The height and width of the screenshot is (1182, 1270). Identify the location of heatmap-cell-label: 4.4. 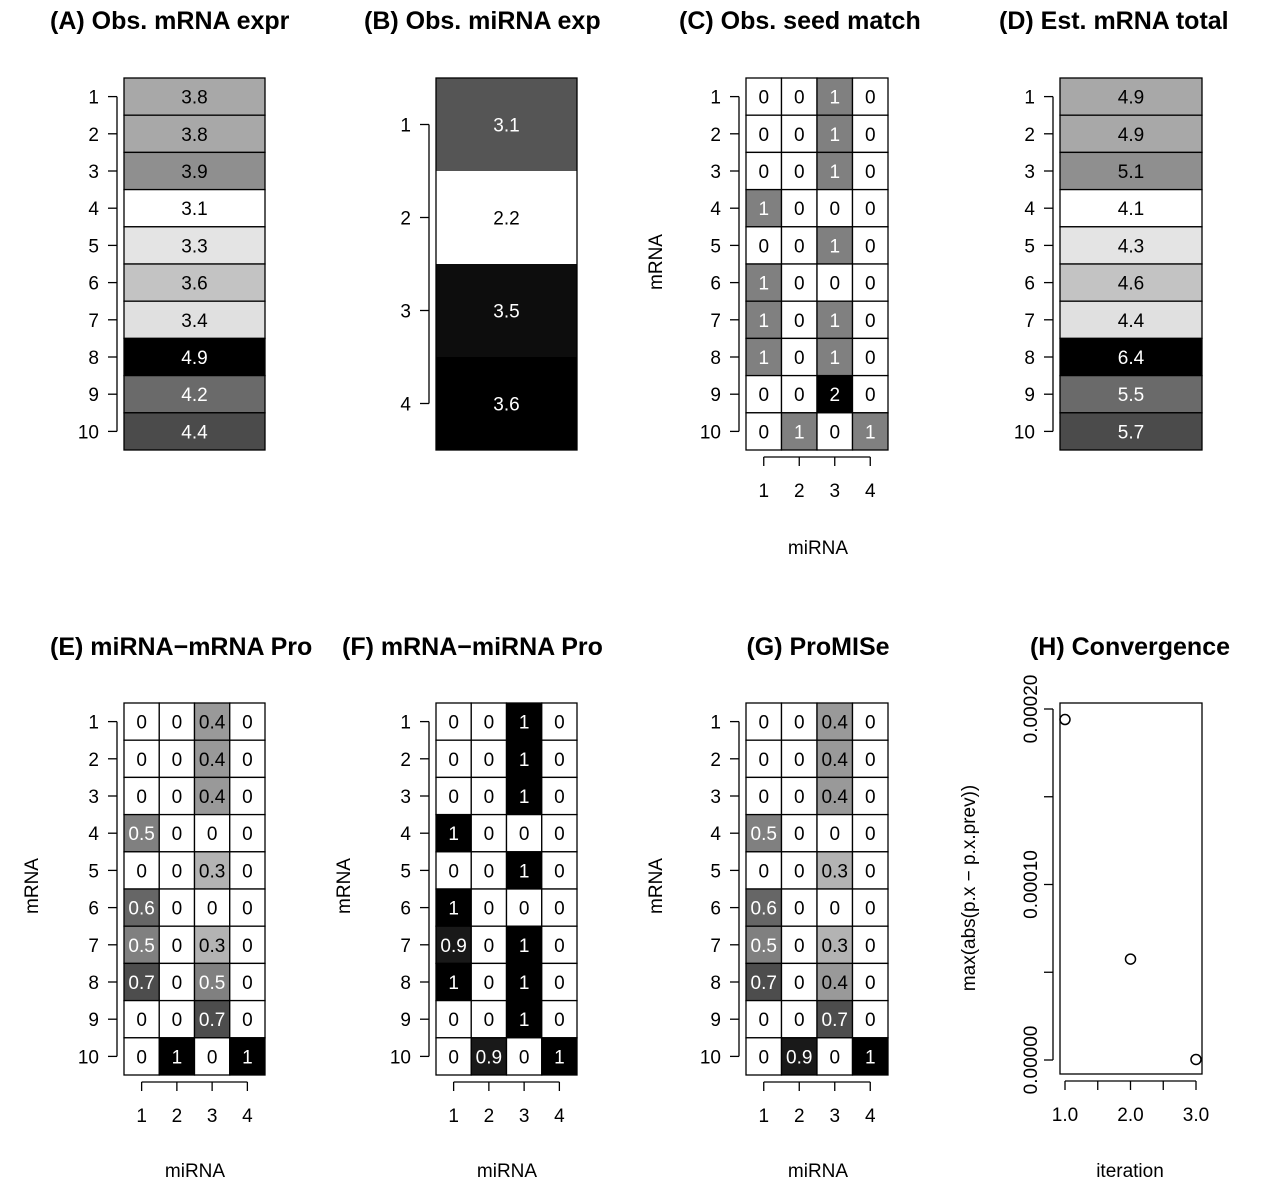
(194, 432).